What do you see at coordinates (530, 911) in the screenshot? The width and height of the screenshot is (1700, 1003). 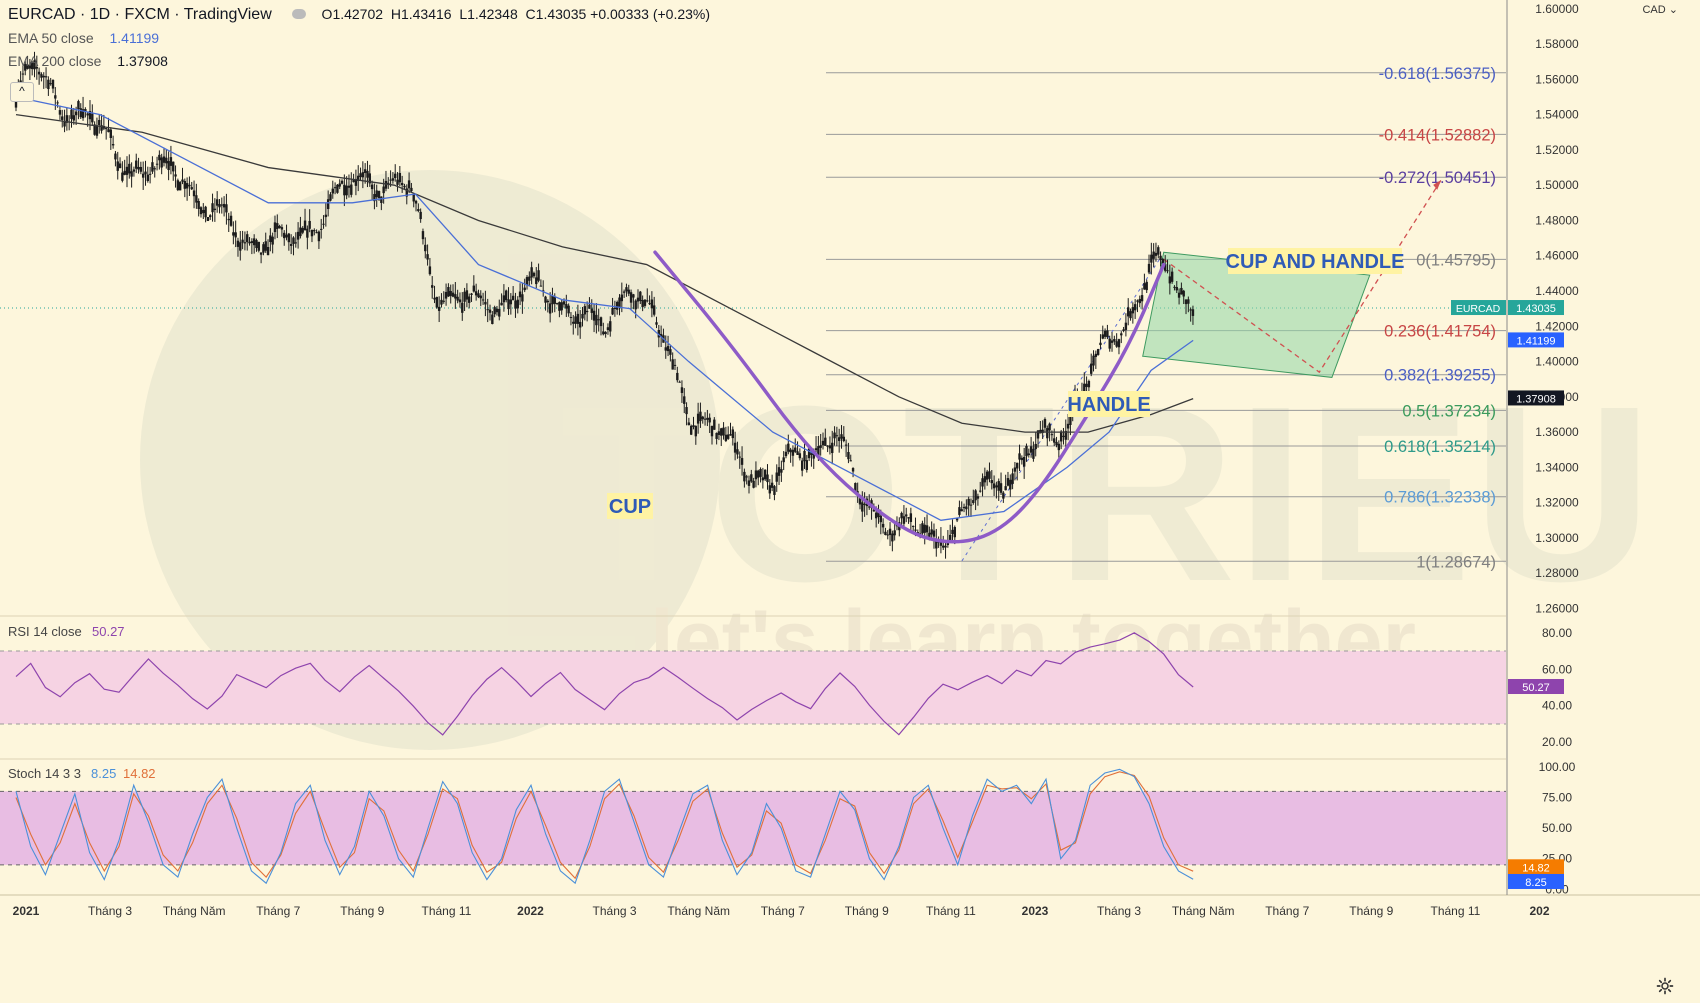 I see `time-axis-tick: 2022` at bounding box center [530, 911].